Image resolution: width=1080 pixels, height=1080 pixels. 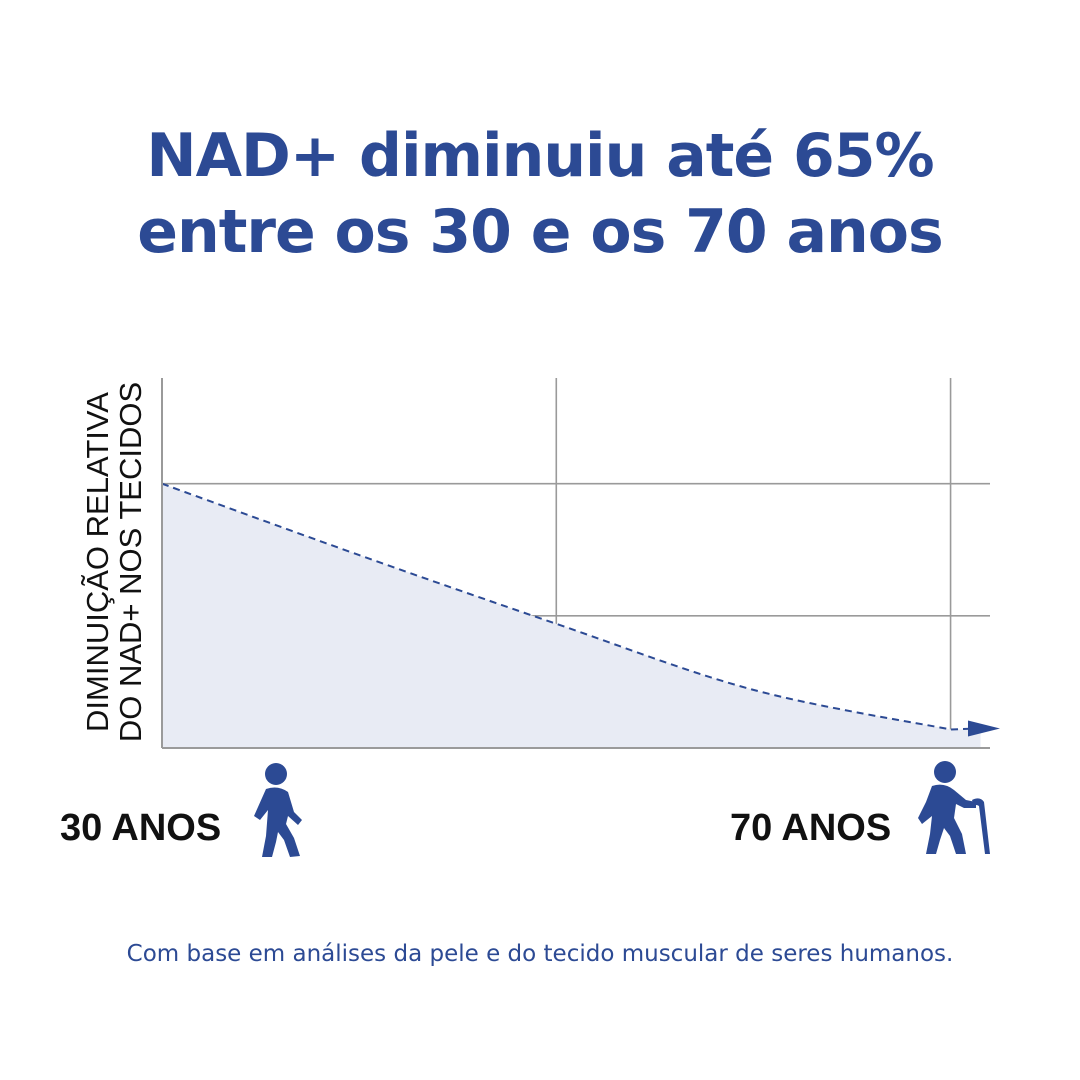 What do you see at coordinates (811, 828) in the screenshot?
I see `x-label-end: 70 ANOS` at bounding box center [811, 828].